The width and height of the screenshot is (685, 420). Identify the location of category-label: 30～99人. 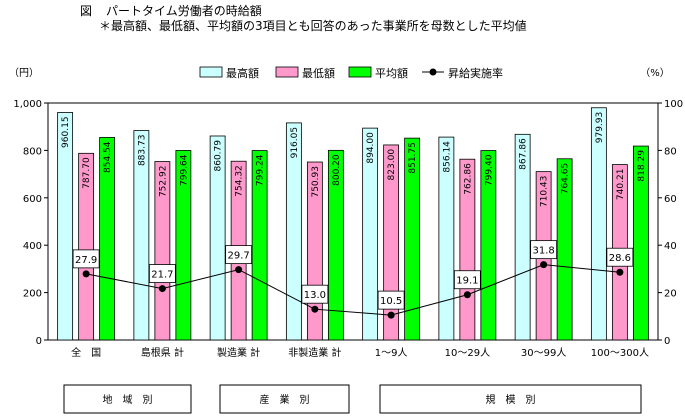
(543, 353).